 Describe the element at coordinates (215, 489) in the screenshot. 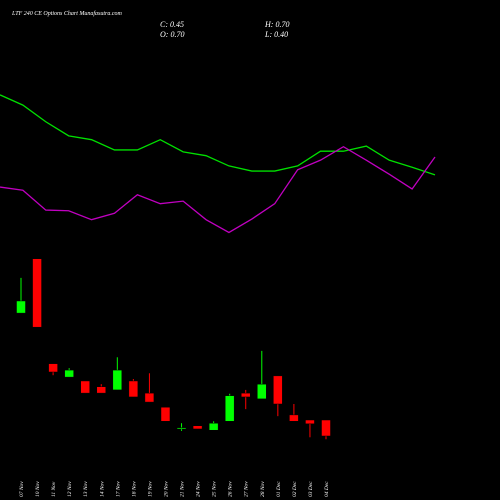

I see `x-tick-label: 25 Nov` at that location.